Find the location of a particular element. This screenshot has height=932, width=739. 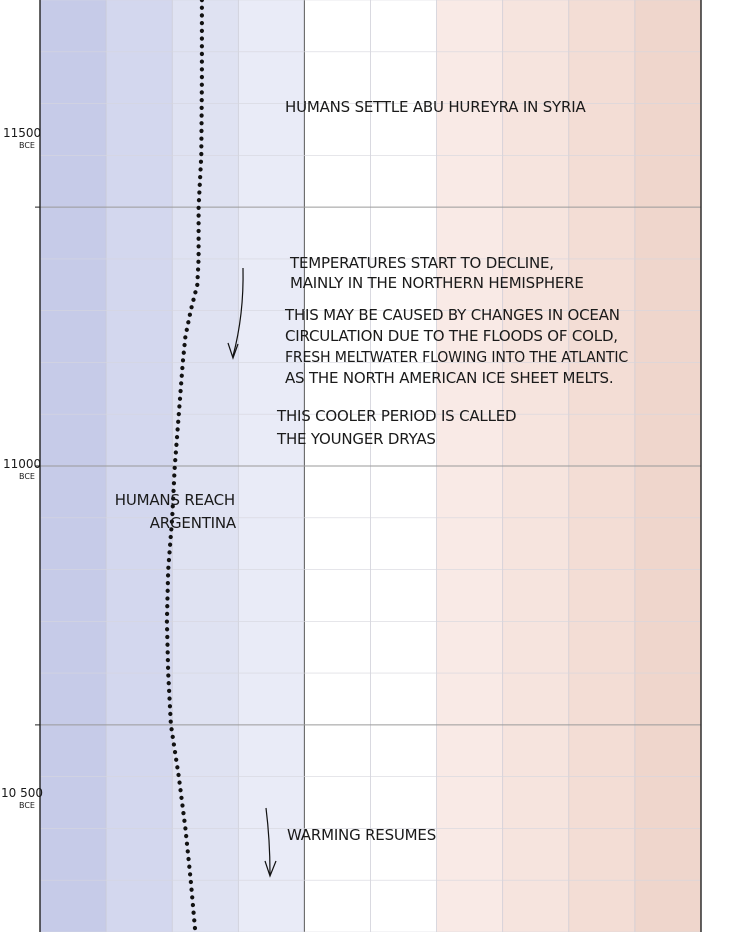

annotation-argentina-line-2: ARGENTINA is located at coordinates (193, 523).